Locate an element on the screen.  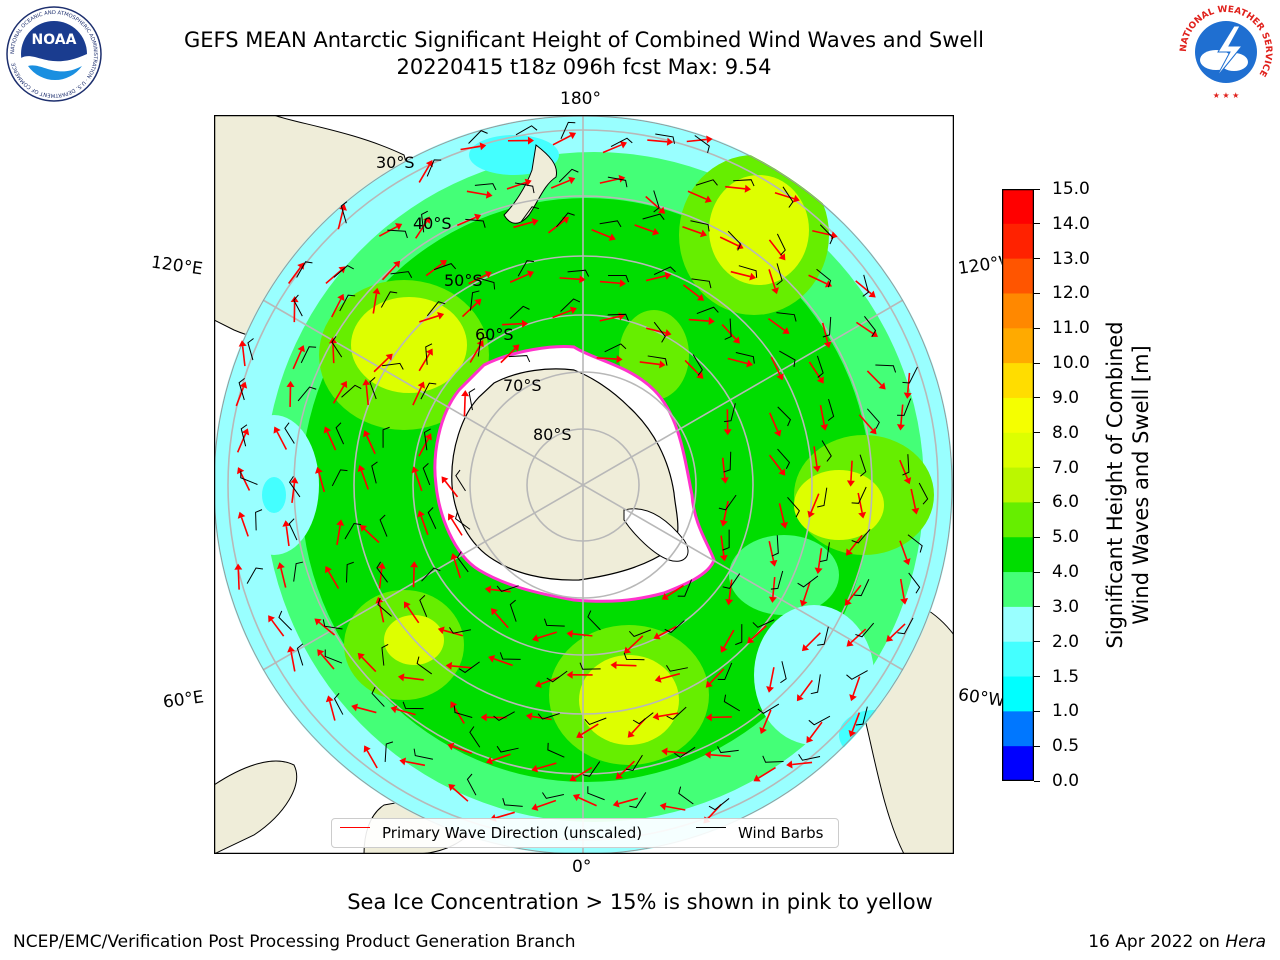
wave-direction-legend-line is located at coordinates (355, 827).